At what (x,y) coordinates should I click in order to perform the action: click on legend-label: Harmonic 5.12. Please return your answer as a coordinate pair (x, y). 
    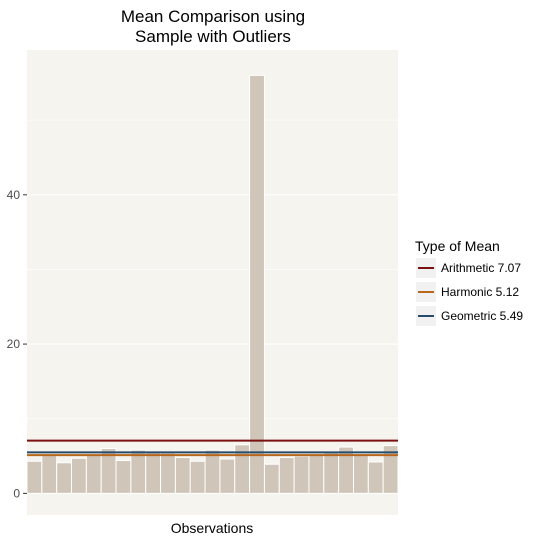
    Looking at the image, I should click on (480, 292).